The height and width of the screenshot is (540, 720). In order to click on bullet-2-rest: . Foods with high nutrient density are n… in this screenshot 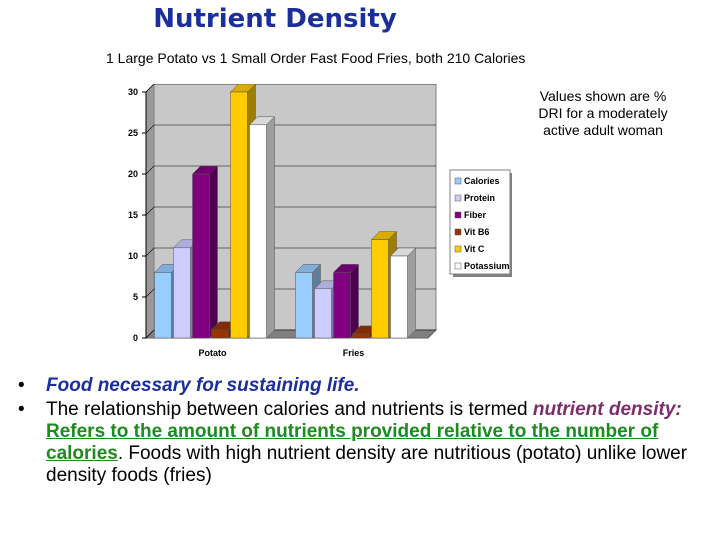, I will do `click(367, 464)`.